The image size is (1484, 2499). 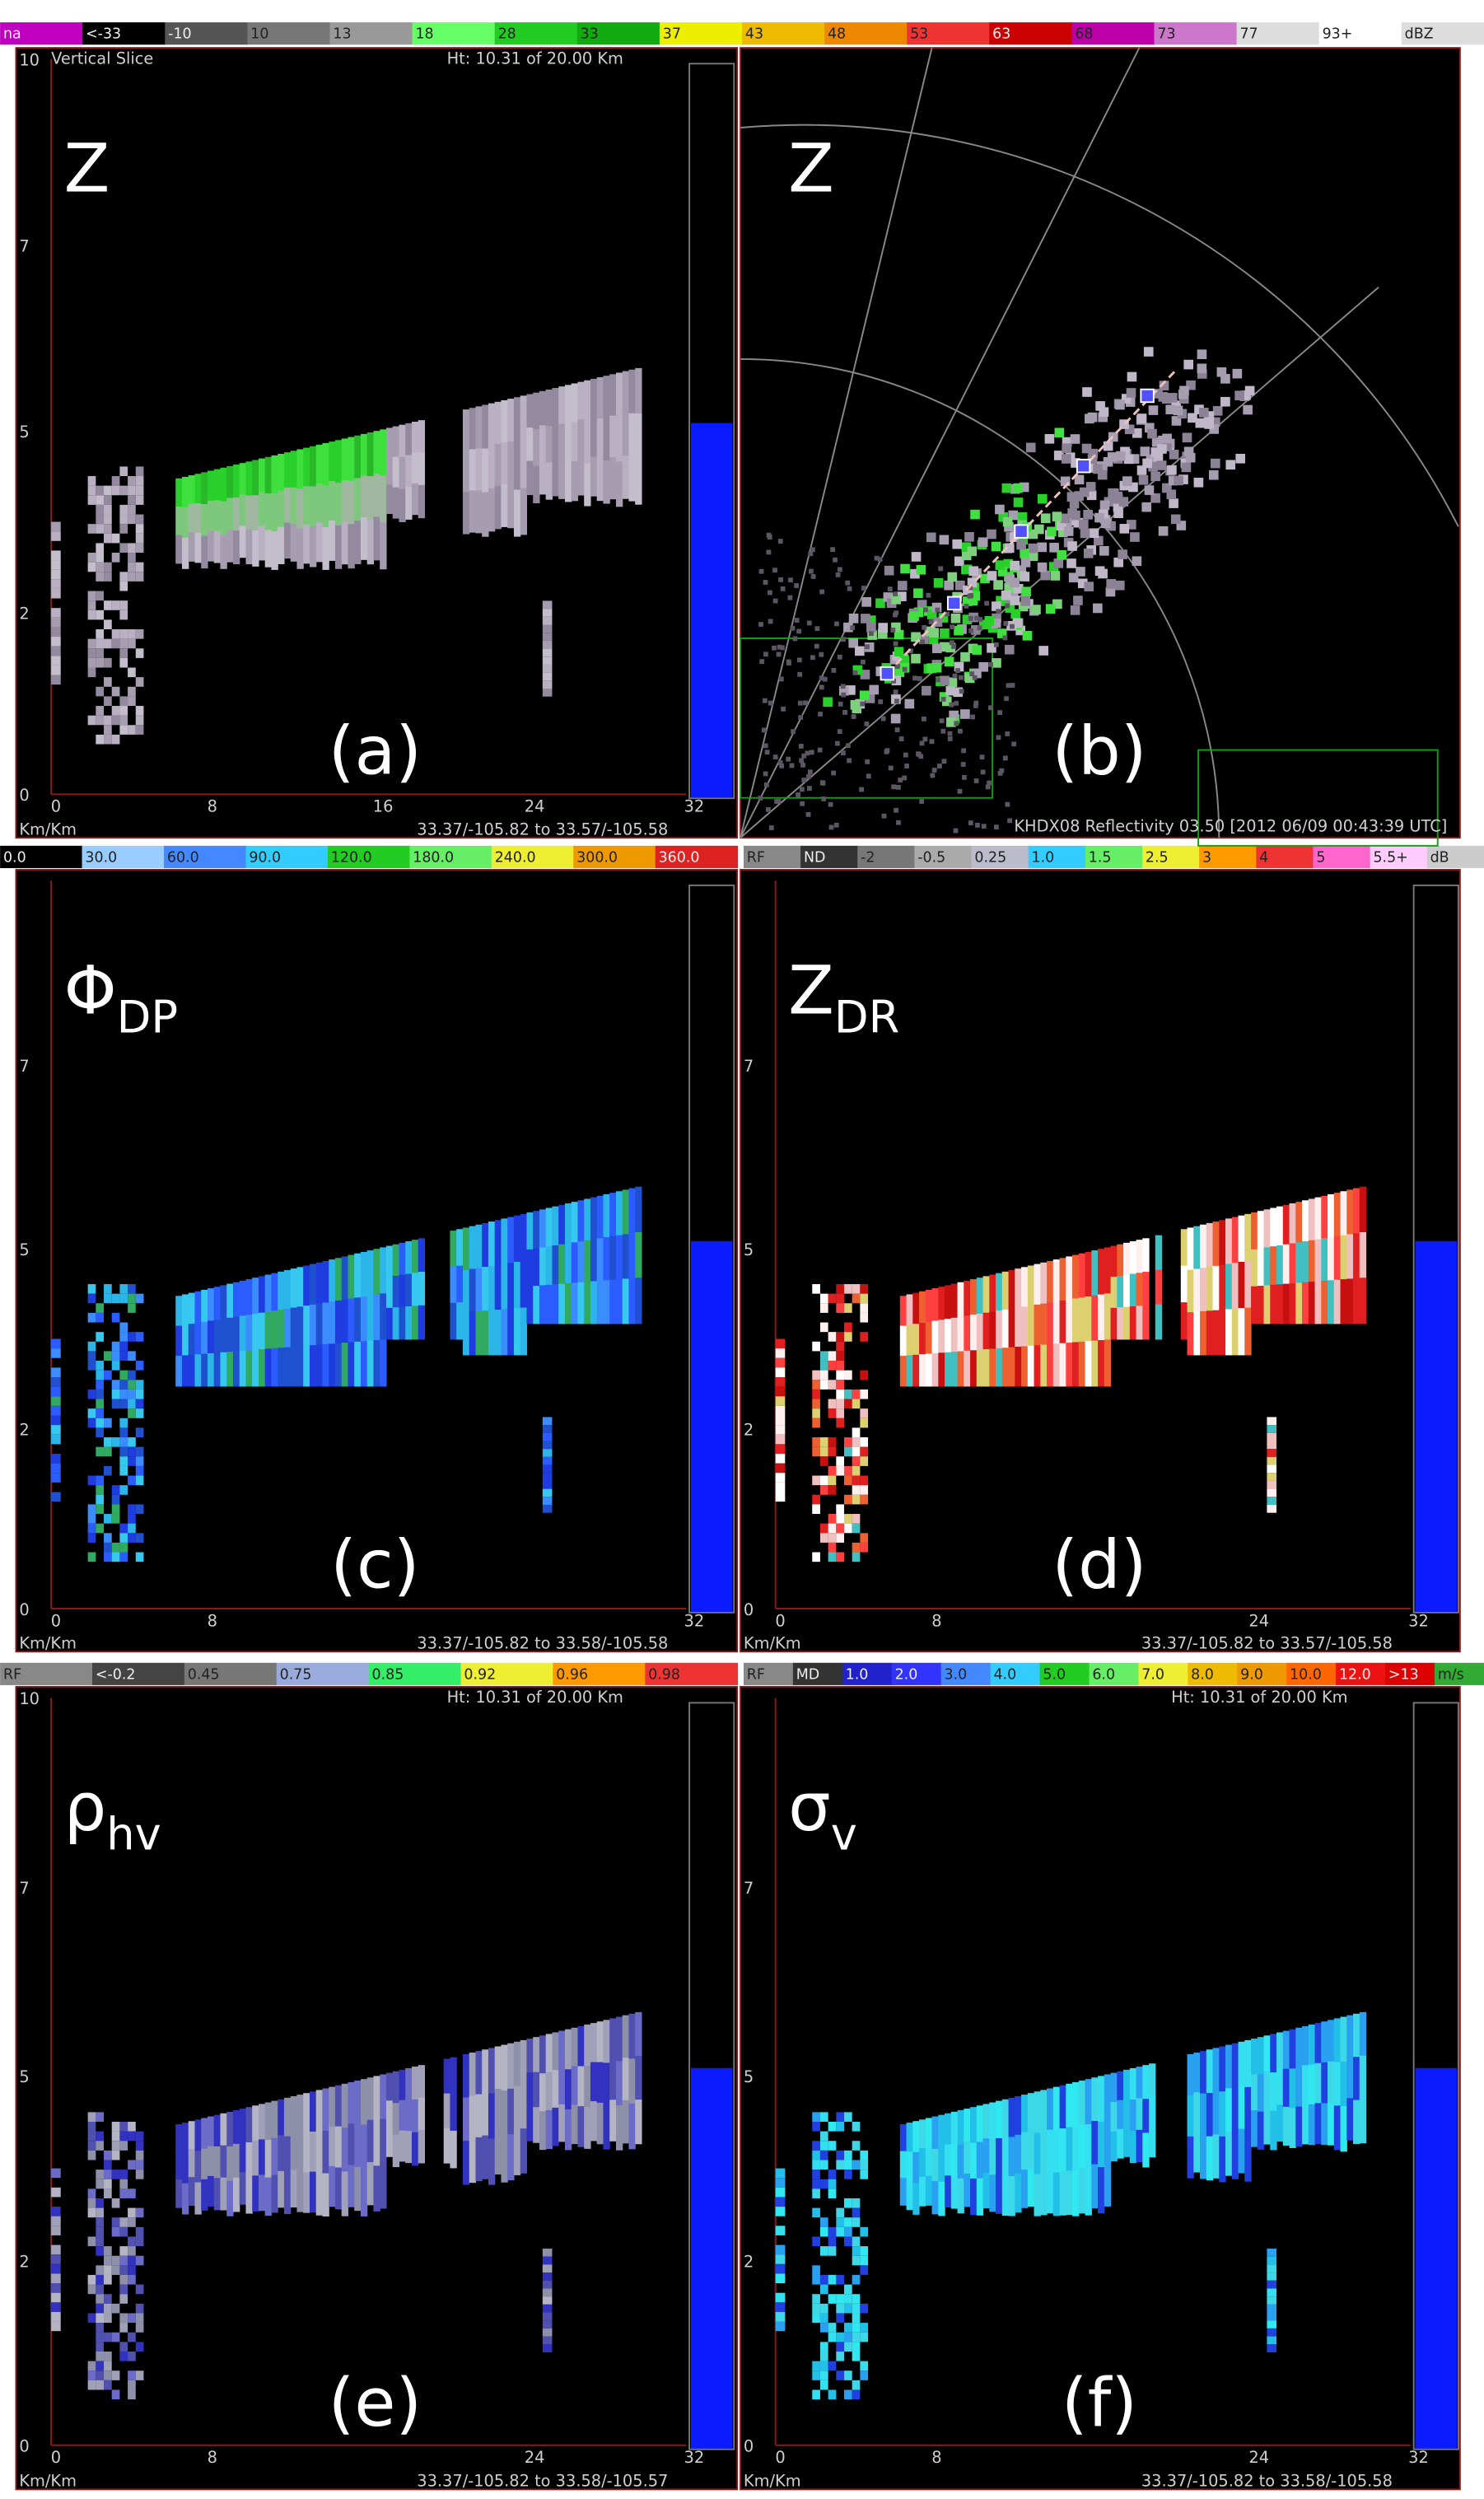 I want to click on color-bar-label: 3, so click(x=1206, y=857).